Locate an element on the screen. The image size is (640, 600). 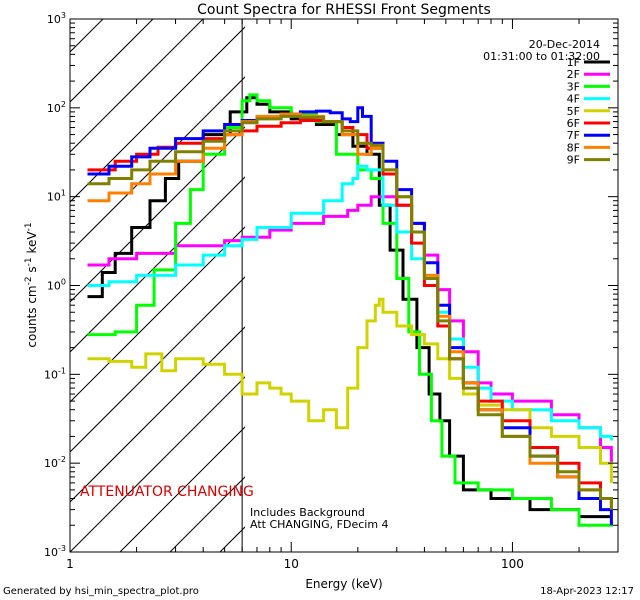
x-tick-label: 10 is located at coordinates (291, 564).